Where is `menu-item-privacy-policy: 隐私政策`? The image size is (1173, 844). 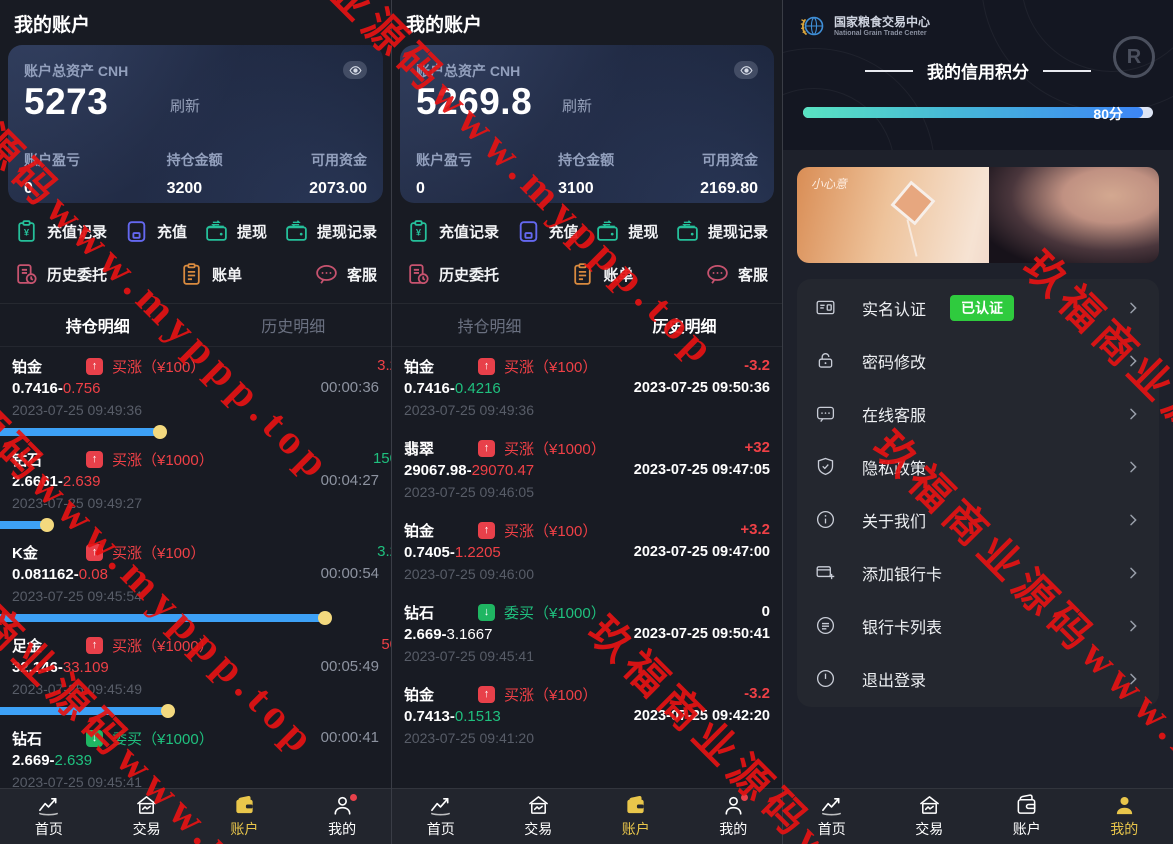
menu-item-privacy-policy: 隐私政策 is located at coordinates (978, 466).